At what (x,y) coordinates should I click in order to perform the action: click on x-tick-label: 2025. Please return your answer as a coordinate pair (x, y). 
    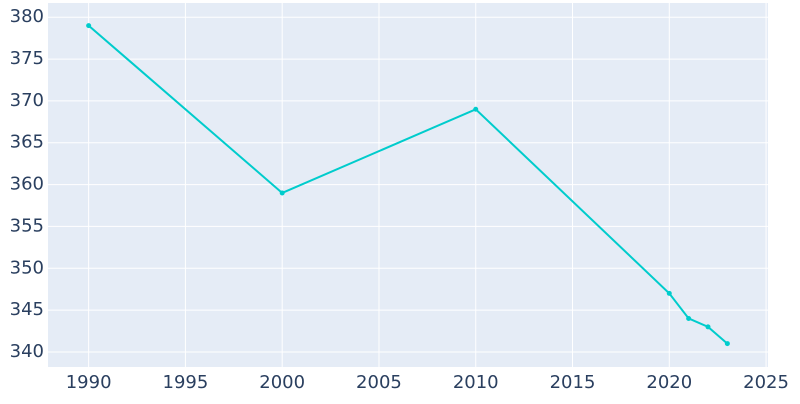
    Looking at the image, I should click on (766, 382).